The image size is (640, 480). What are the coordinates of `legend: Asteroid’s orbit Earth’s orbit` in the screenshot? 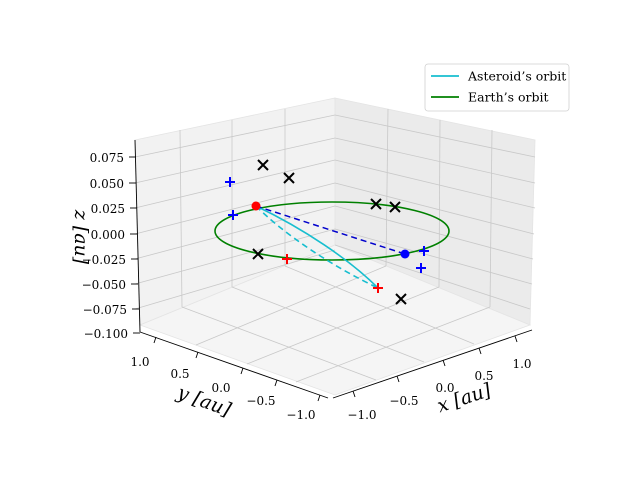 It's located at (497, 87).